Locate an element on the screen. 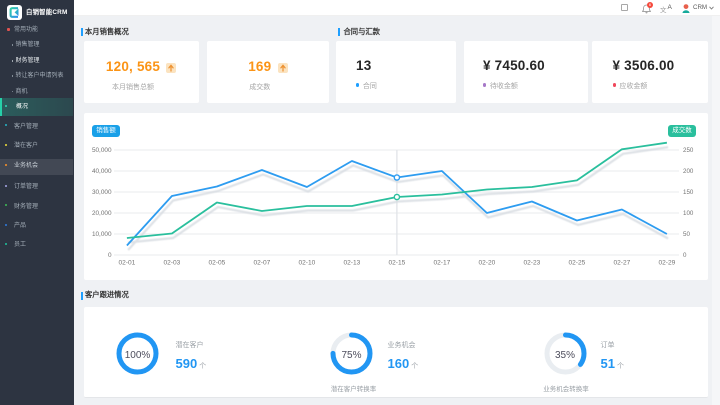 This screenshot has width=720, height=405. svg-text: 02-27 is located at coordinates (621, 262).